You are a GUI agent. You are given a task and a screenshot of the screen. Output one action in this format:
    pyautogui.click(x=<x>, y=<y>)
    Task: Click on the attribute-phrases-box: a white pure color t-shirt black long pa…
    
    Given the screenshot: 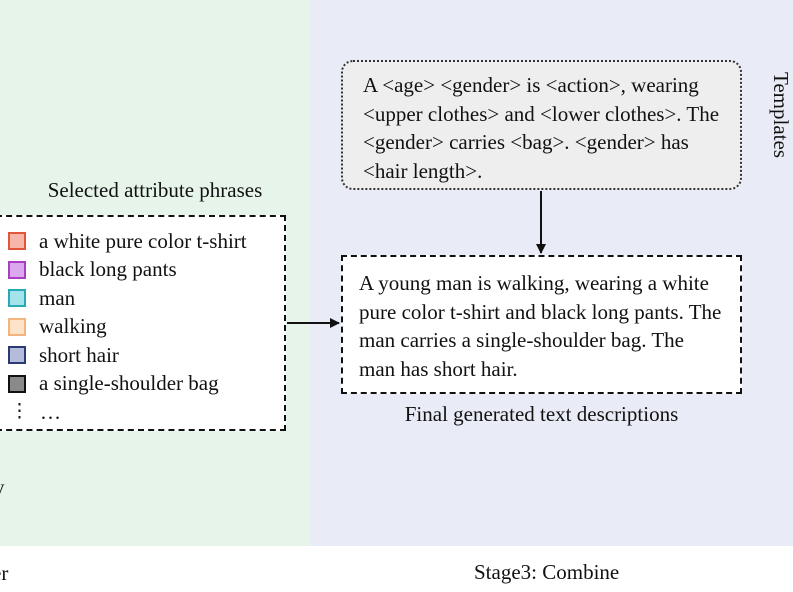 What is the action you would take?
    pyautogui.click(x=143, y=323)
    